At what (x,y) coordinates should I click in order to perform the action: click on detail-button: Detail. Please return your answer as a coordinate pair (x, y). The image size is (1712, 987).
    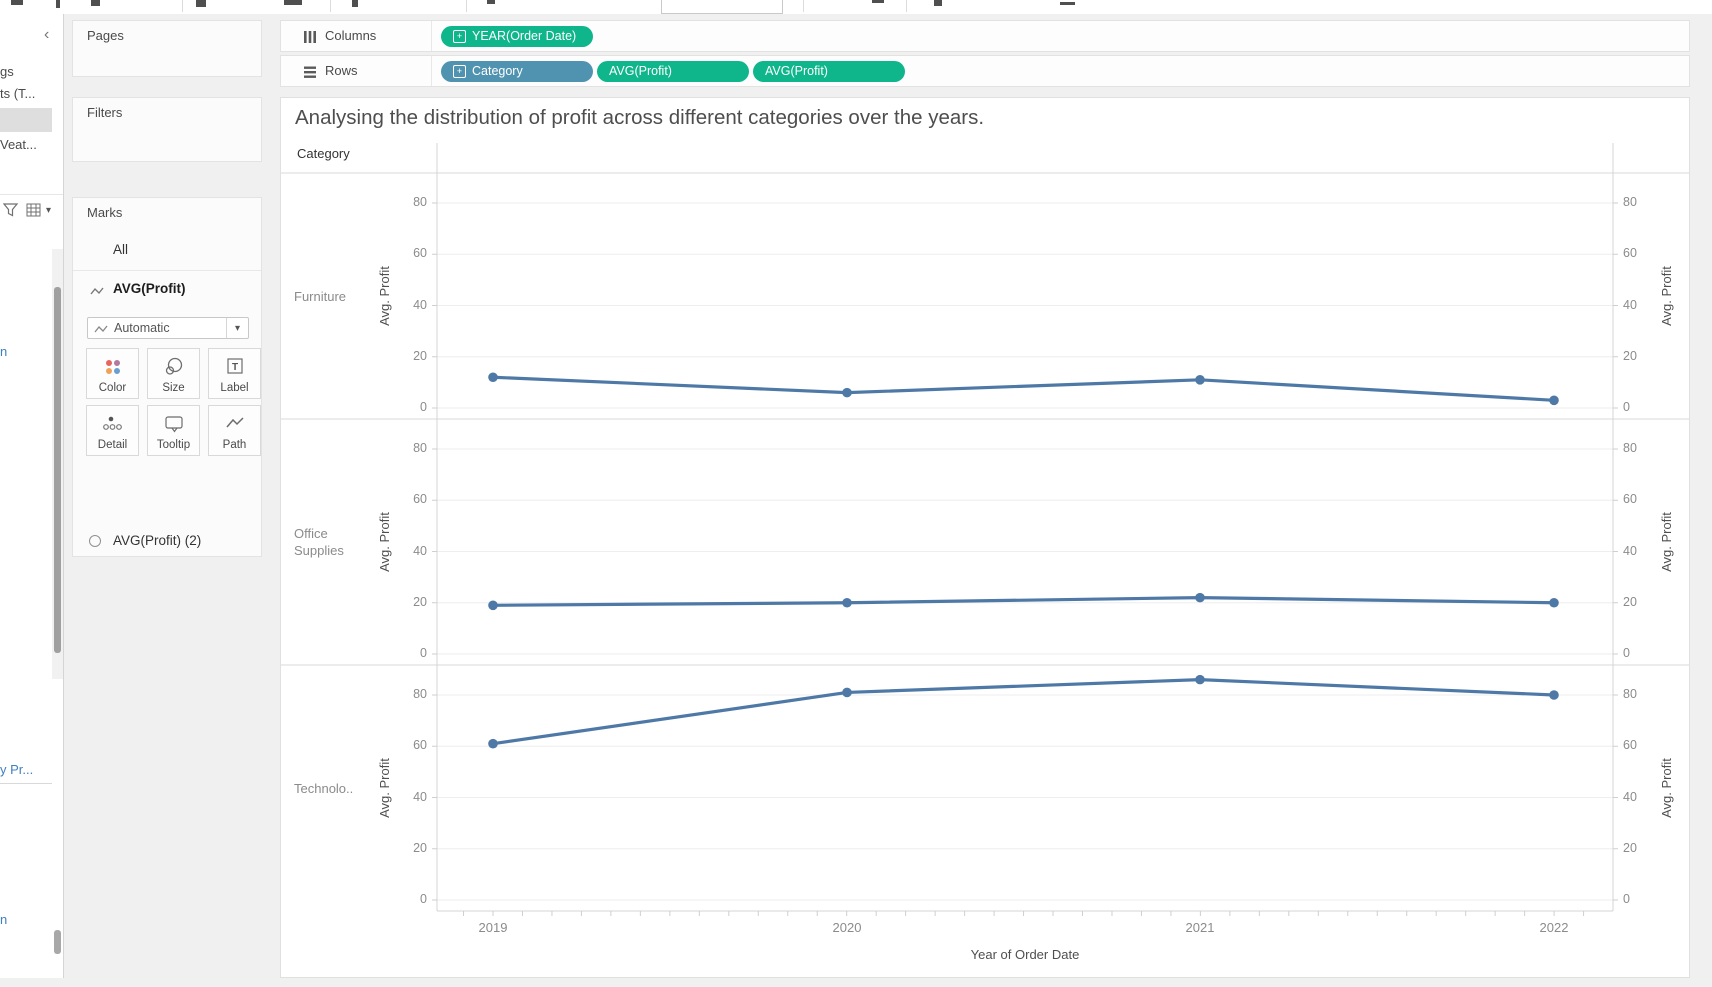
    Looking at the image, I should click on (112, 430).